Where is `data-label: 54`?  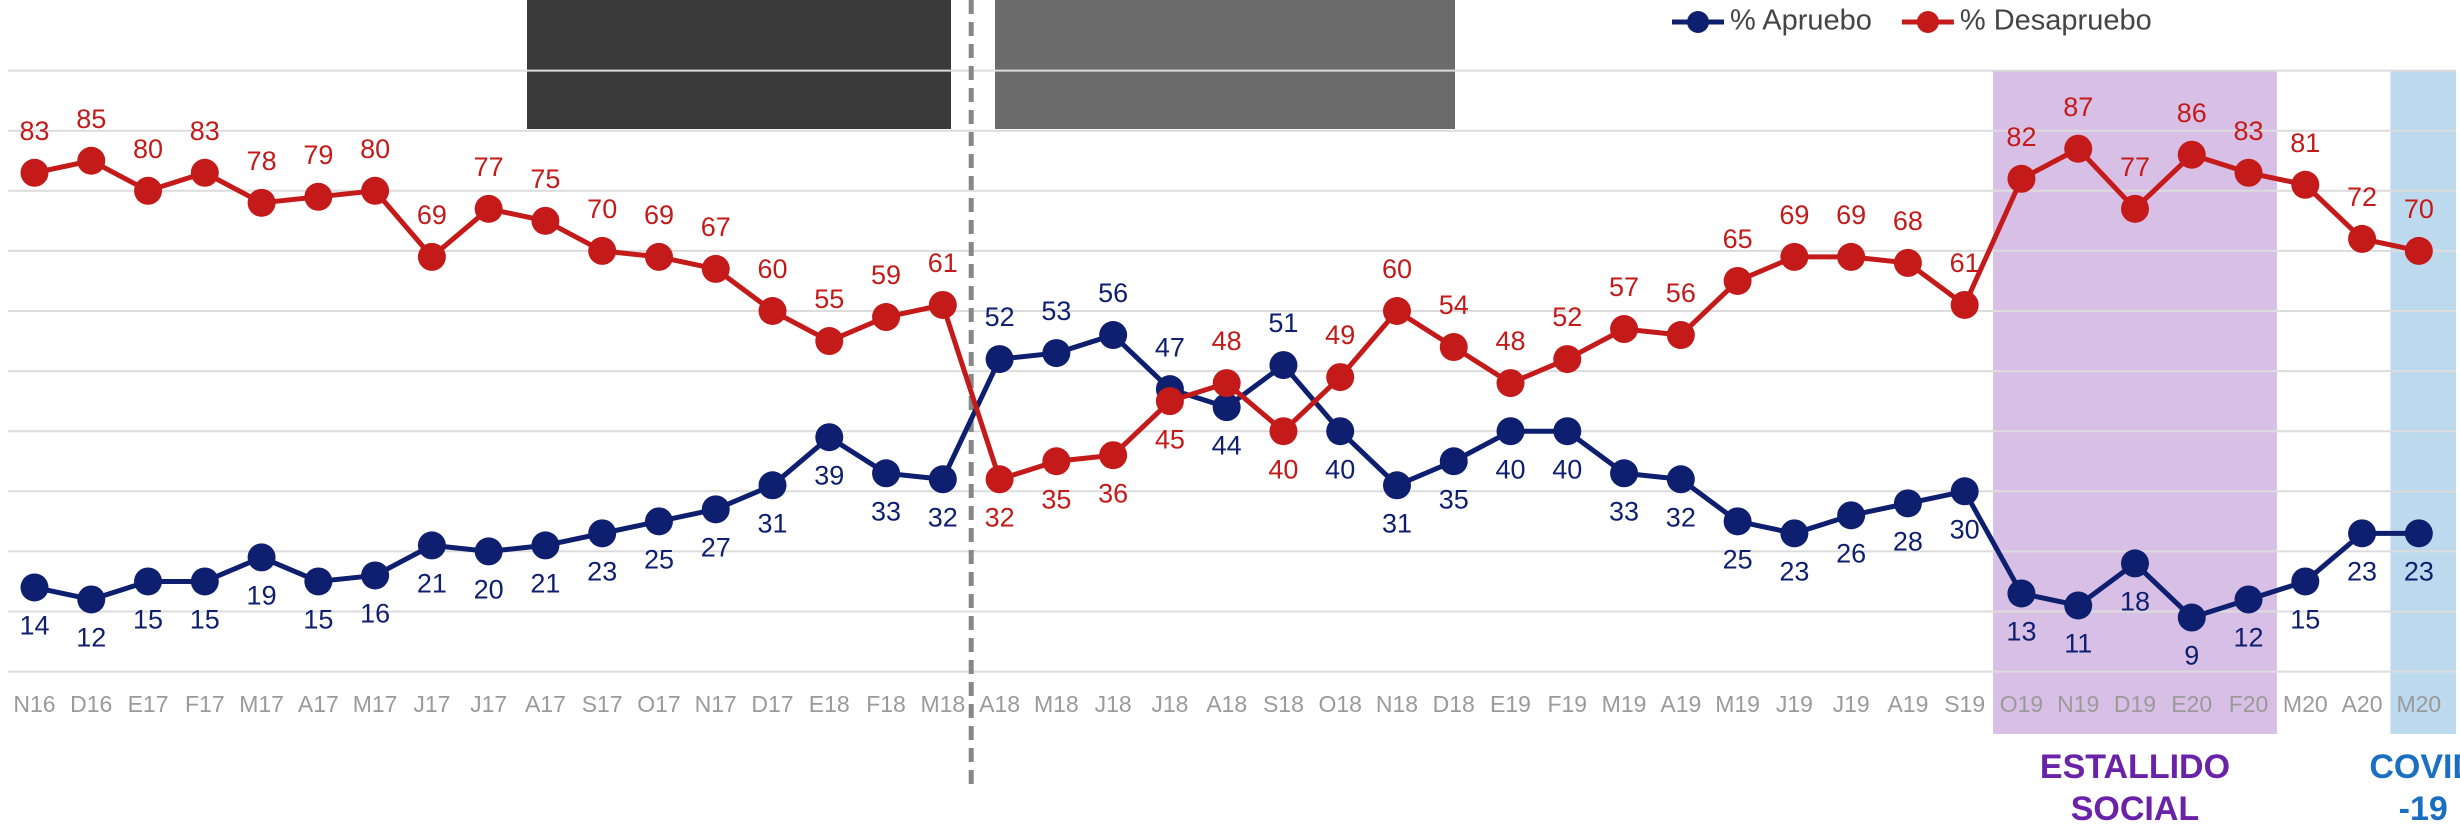 data-label: 54 is located at coordinates (1454, 305).